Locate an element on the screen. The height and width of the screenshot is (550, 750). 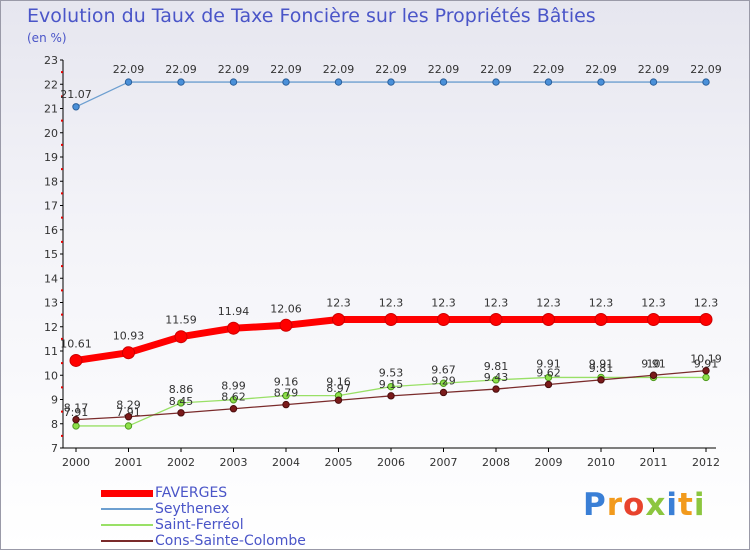
data-label-cons-sainte-colombe: 8.17 is located at coordinates (76, 408).